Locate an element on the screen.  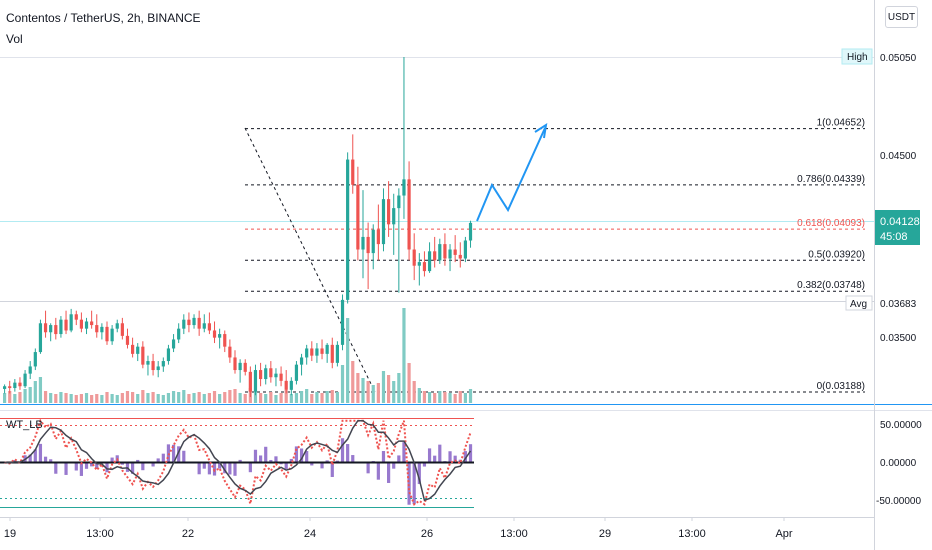
wt-tick-3: -50.00000 is located at coordinates (898, 501).